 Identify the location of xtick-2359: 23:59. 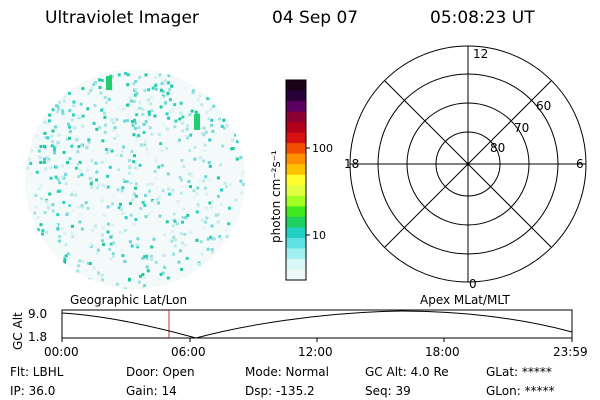
(570, 352).